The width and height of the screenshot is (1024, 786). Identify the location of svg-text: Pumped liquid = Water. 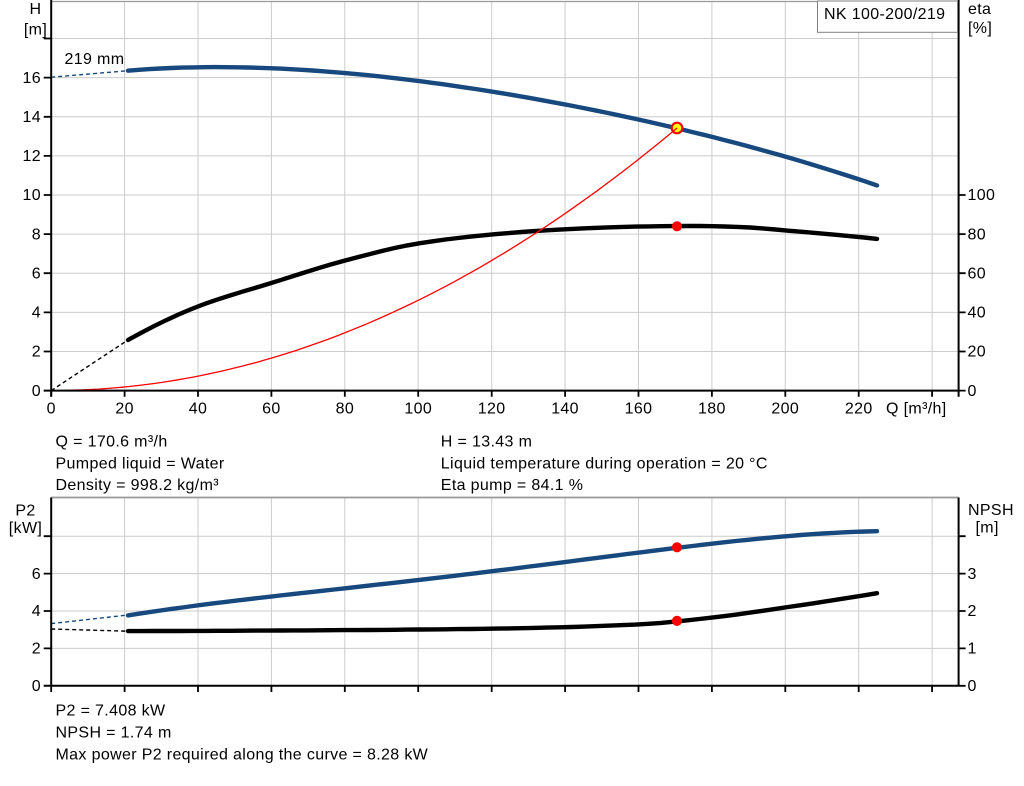
(140, 463).